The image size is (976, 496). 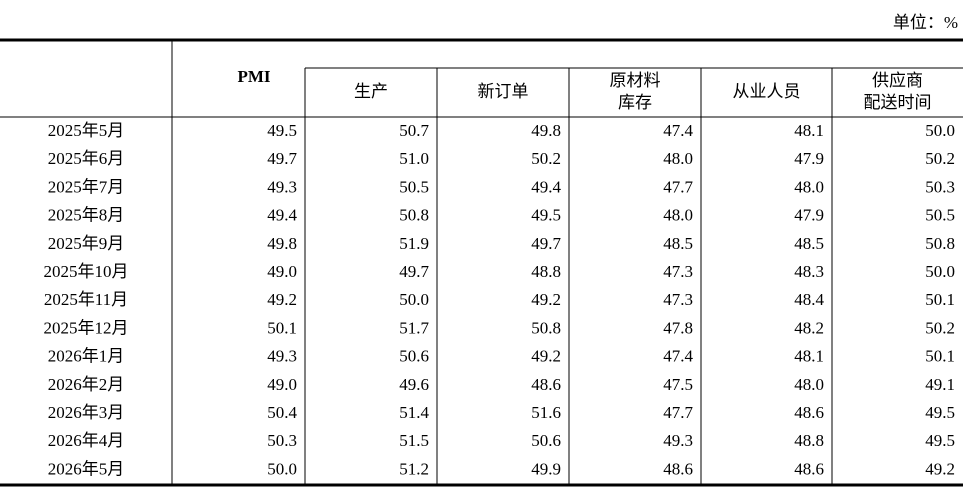 I want to click on row-label: 2026年5月, so click(x=86, y=468).